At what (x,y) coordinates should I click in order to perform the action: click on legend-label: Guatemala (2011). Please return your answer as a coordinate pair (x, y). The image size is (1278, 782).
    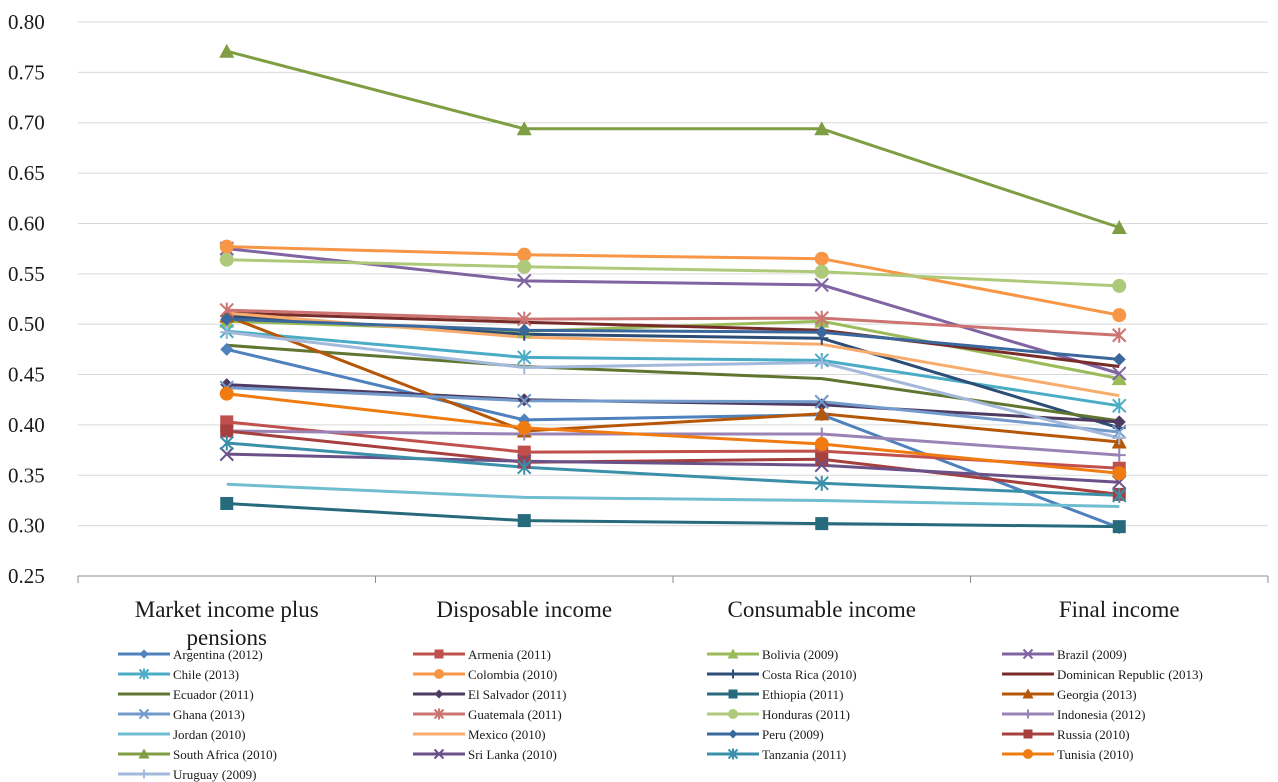
    Looking at the image, I should click on (515, 714).